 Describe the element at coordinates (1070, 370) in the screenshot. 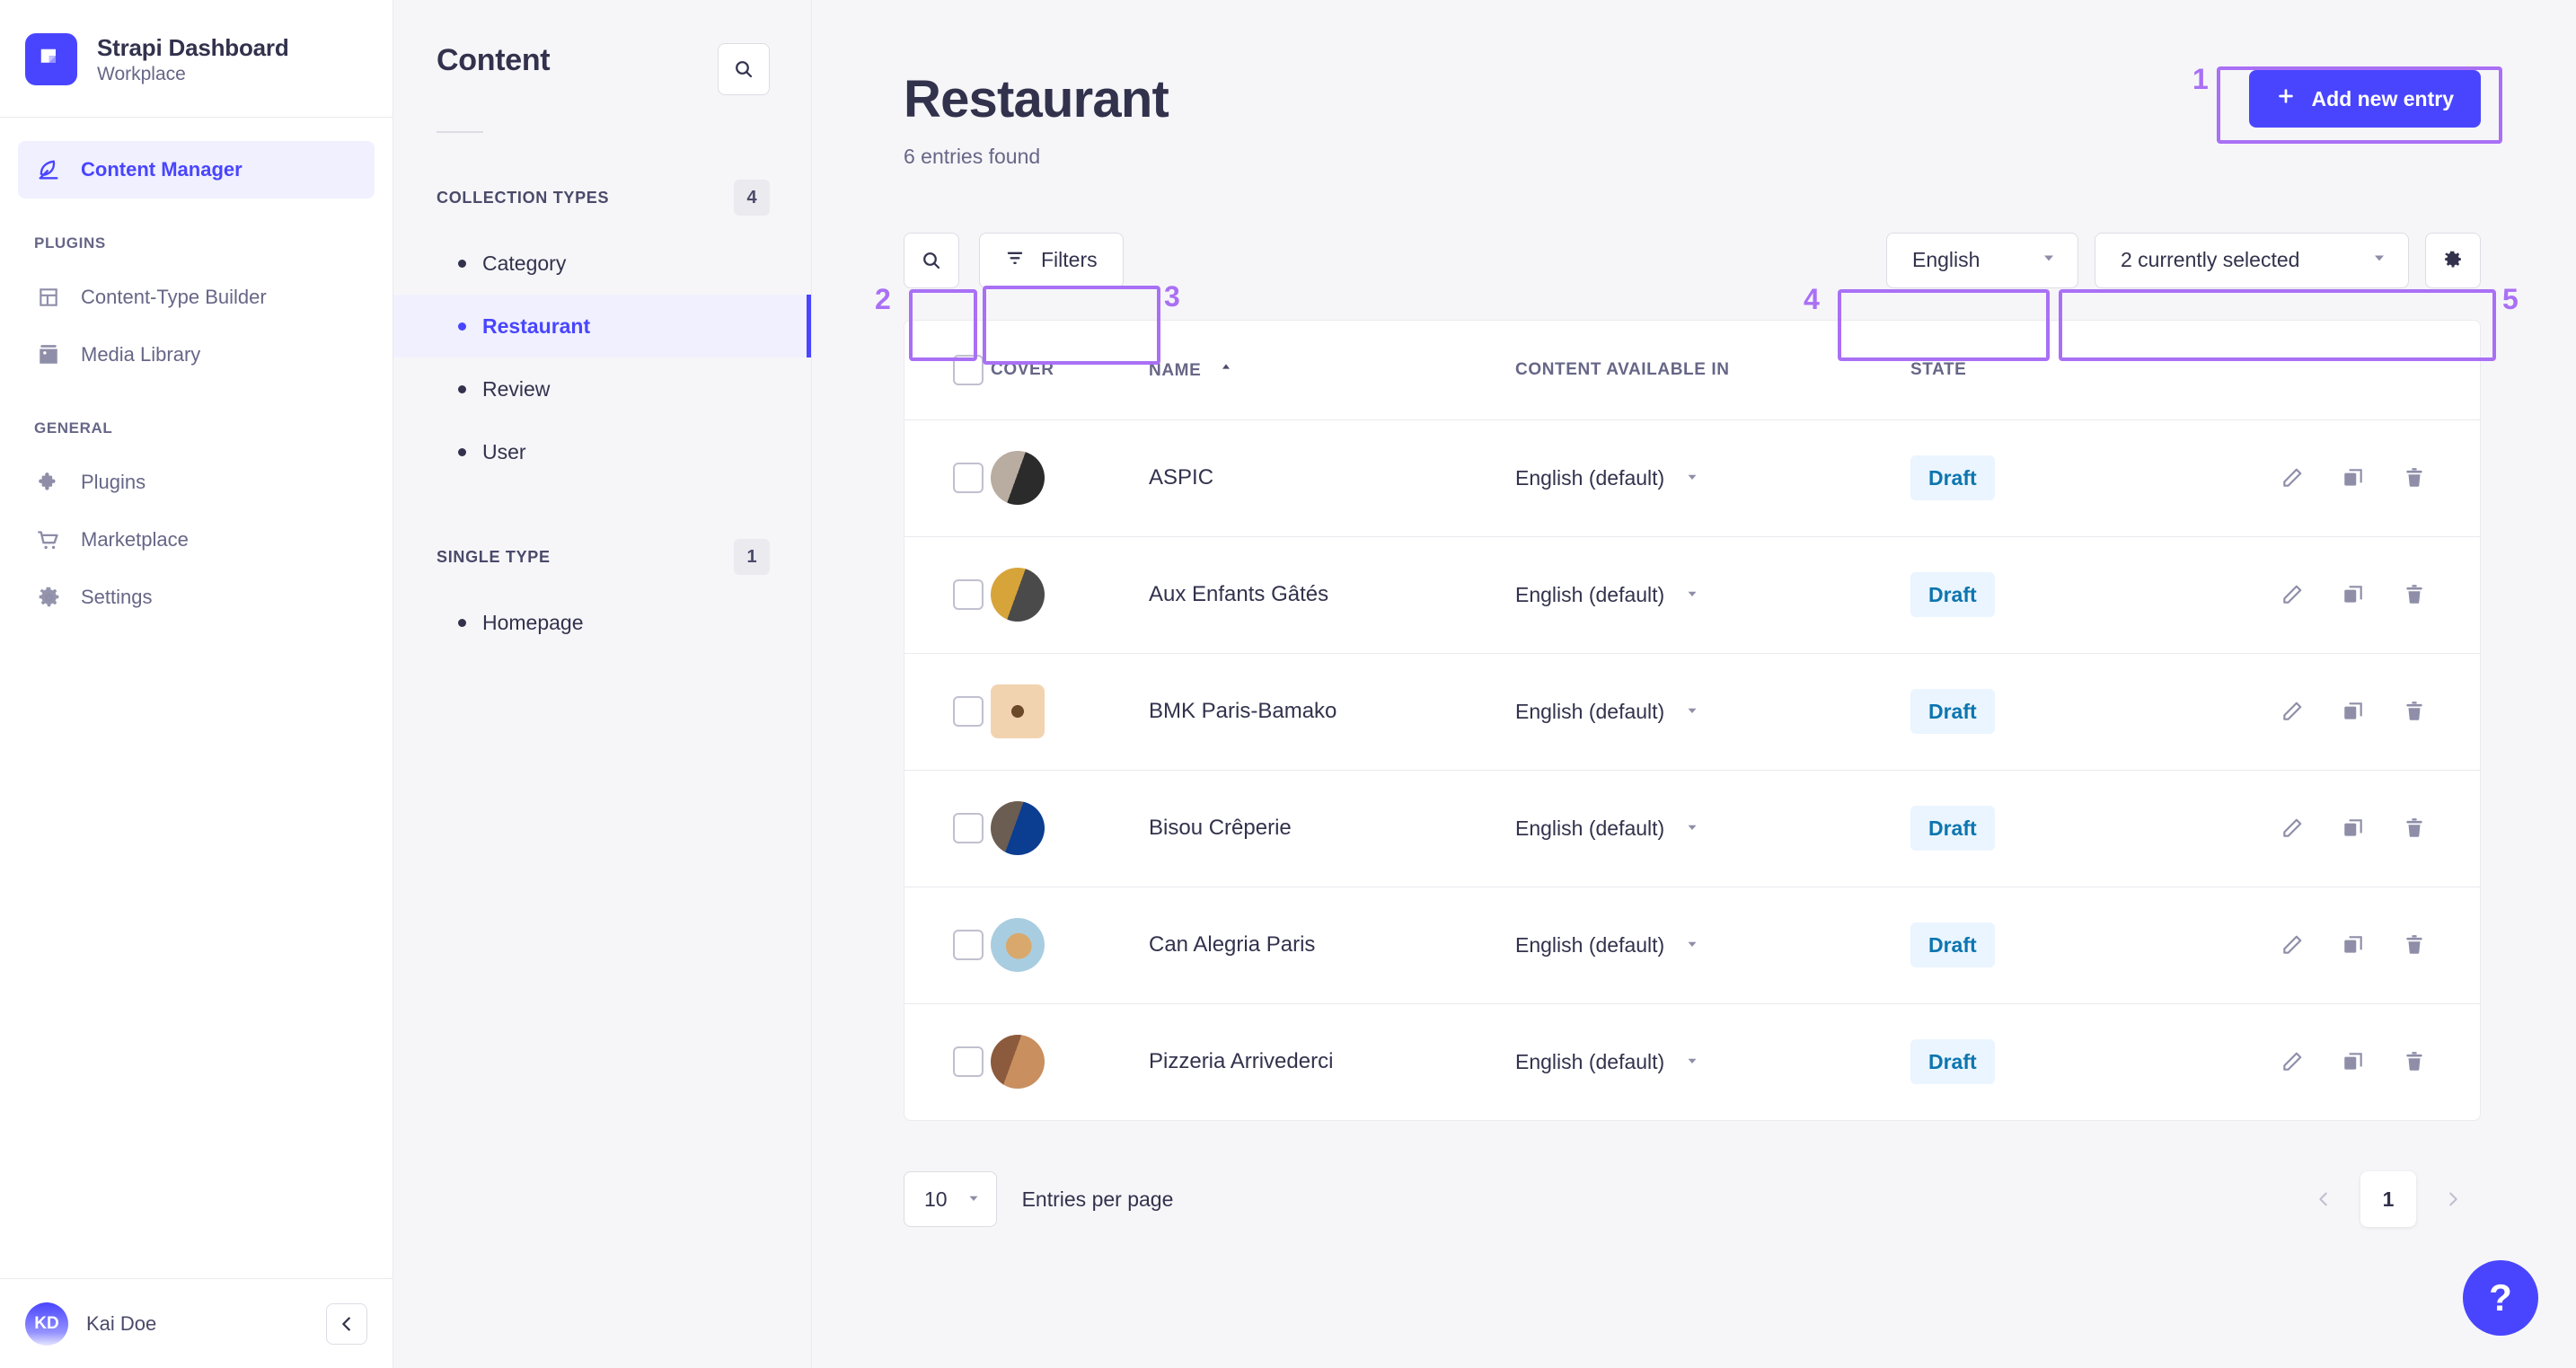

I see `column-header-cover: COVER` at that location.